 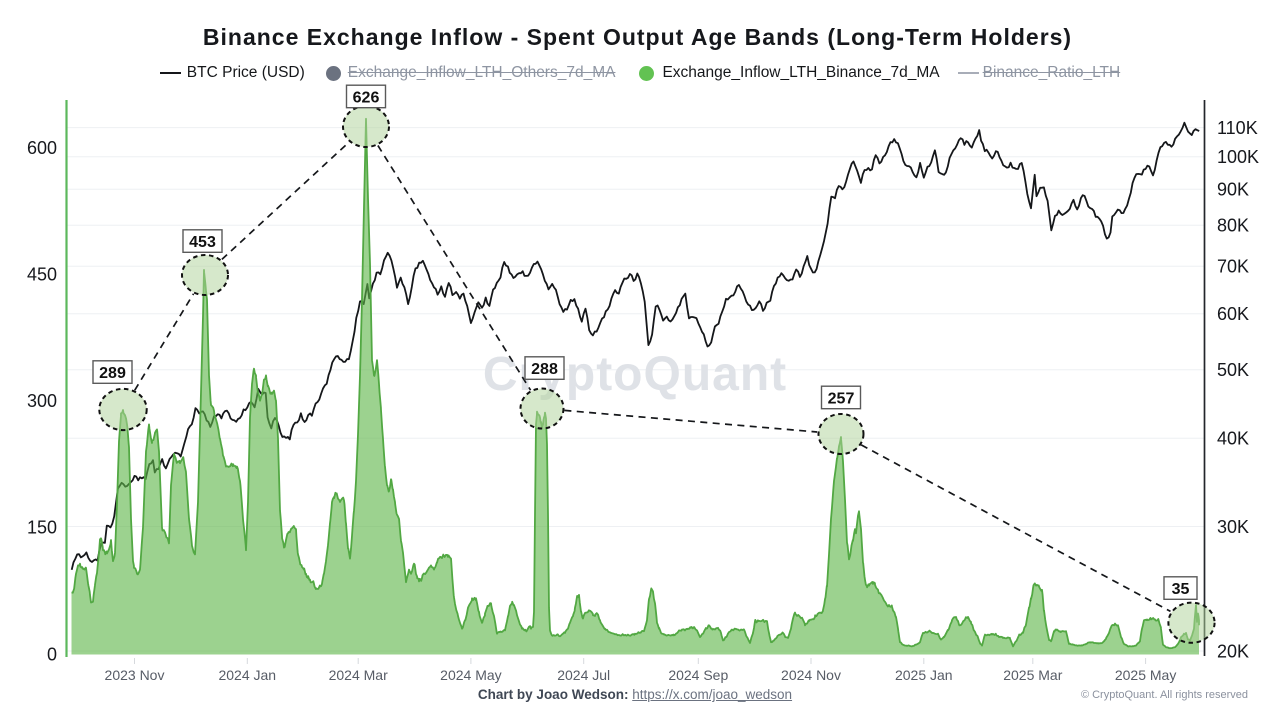 What do you see at coordinates (358, 675) in the screenshot?
I see `svg-text: 2024 Mar` at bounding box center [358, 675].